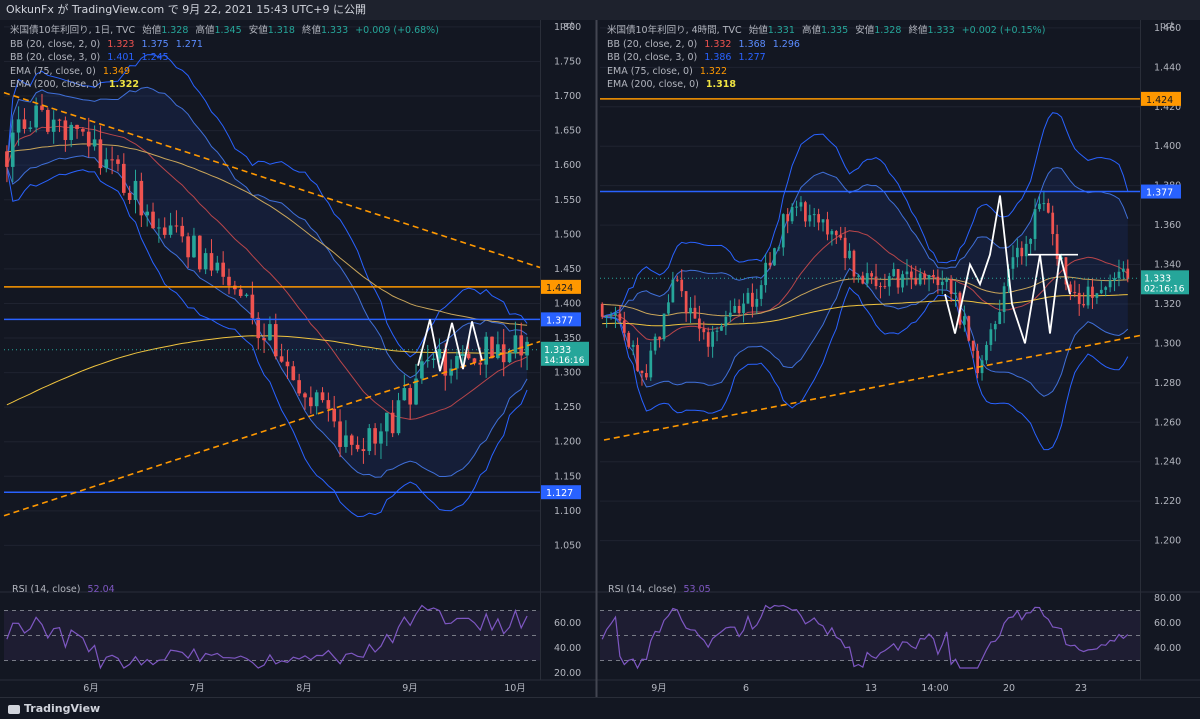  I want to click on bb-fill, so click(865, 282).